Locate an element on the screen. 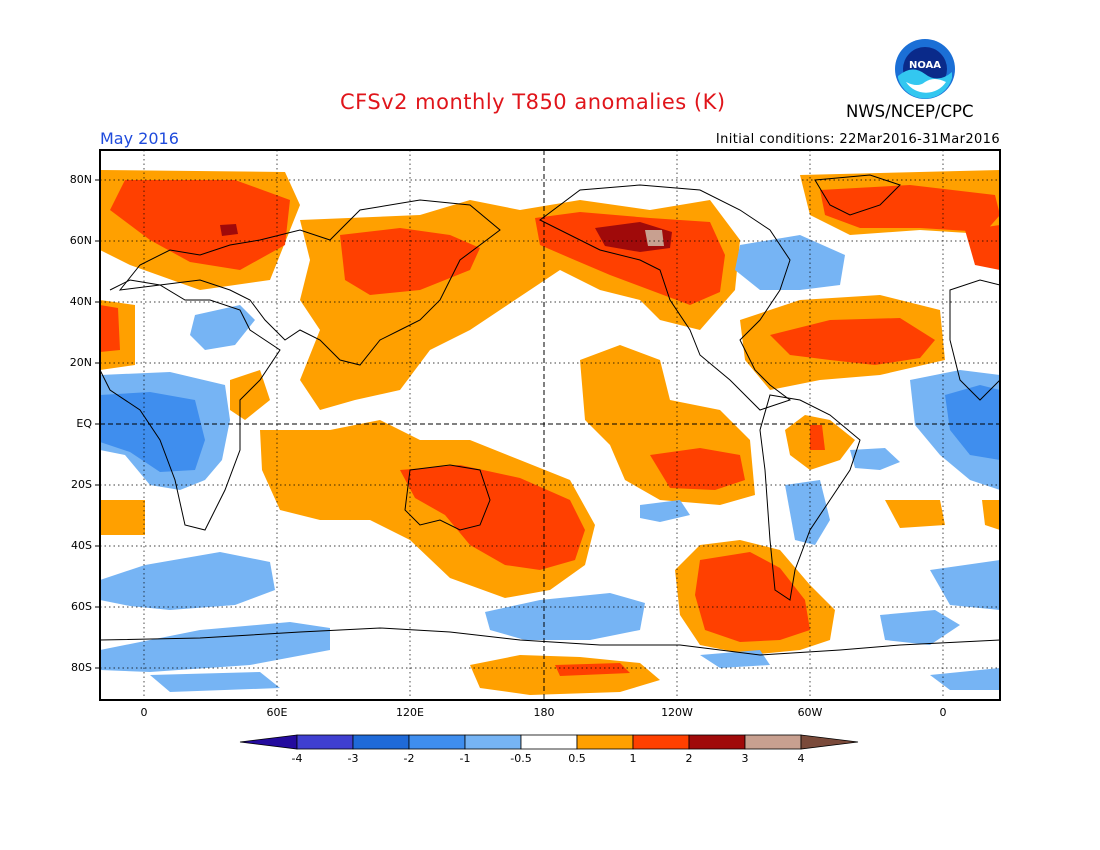 The image size is (1100, 850). colorbar-tick-label: -1 is located at coordinates (465, 758).